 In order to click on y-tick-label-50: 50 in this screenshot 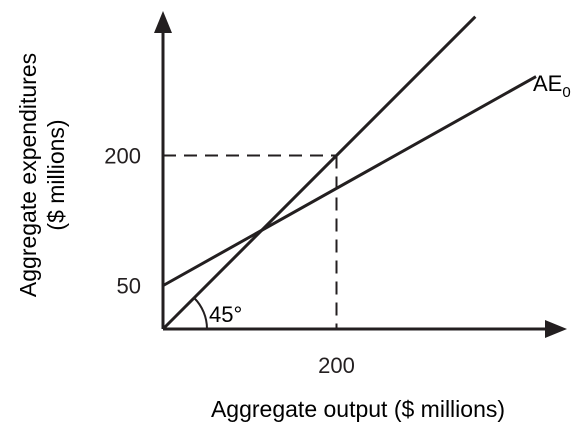, I will do `click(129, 286)`.